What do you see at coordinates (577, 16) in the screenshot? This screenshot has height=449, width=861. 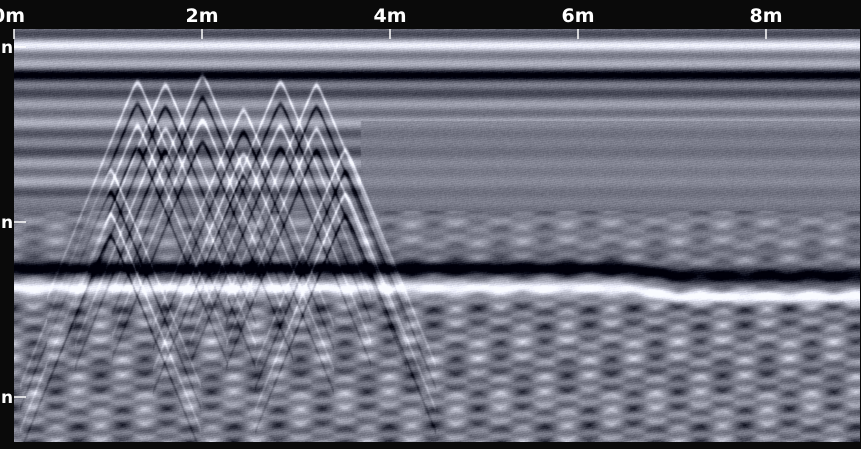 I see `x-tick-label: 6m` at bounding box center [577, 16].